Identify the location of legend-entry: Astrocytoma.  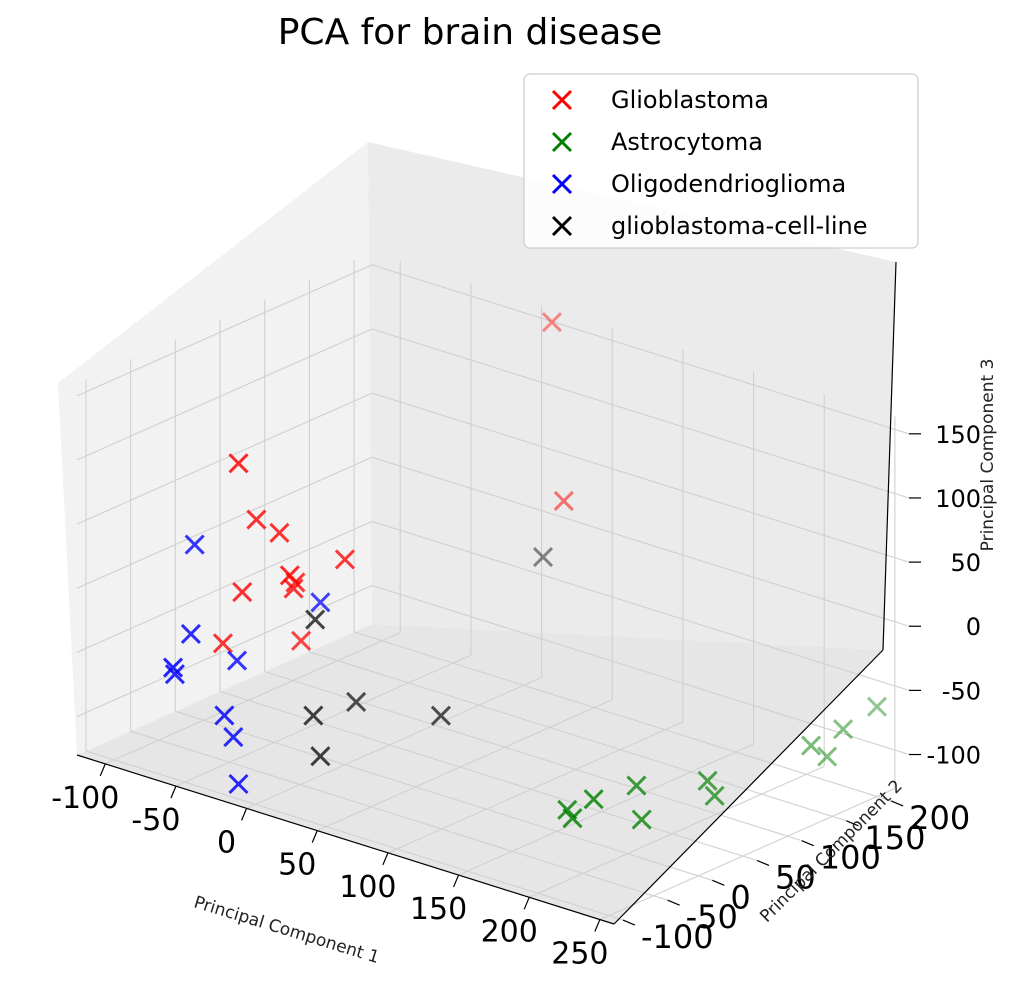
(657, 142).